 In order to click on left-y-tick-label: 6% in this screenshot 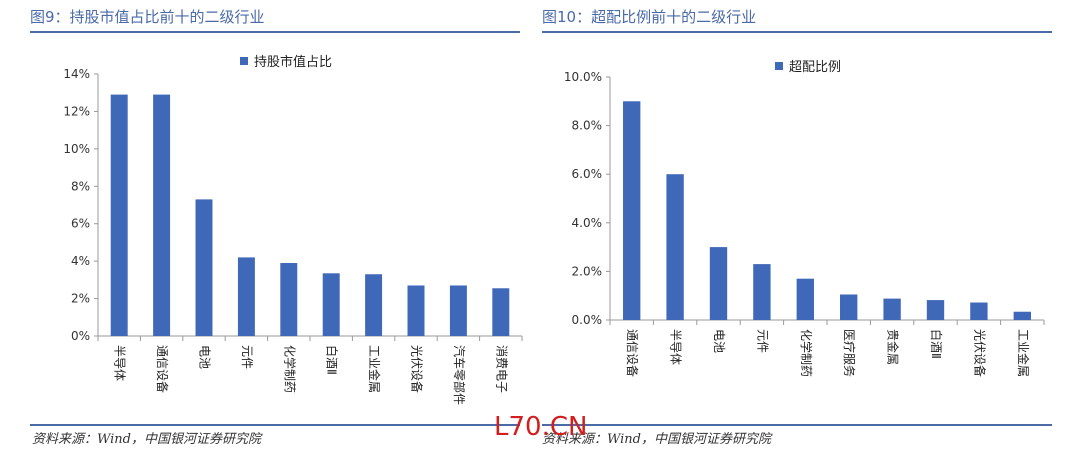, I will do `click(80, 224)`.